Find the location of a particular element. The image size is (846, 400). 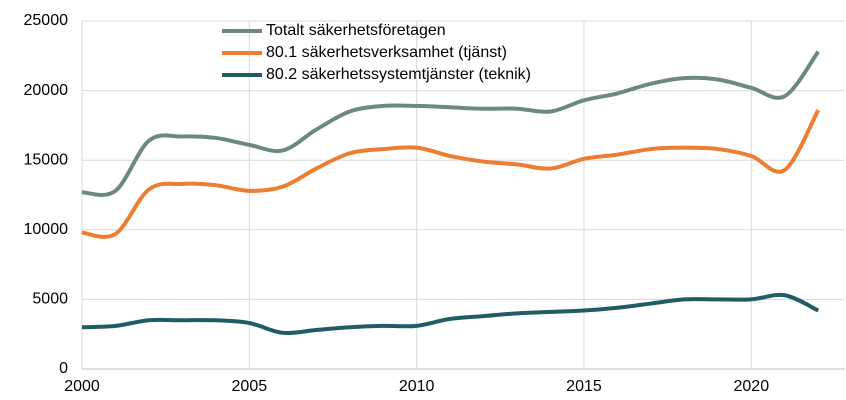

x-tick-label: 2005 is located at coordinates (250, 386).